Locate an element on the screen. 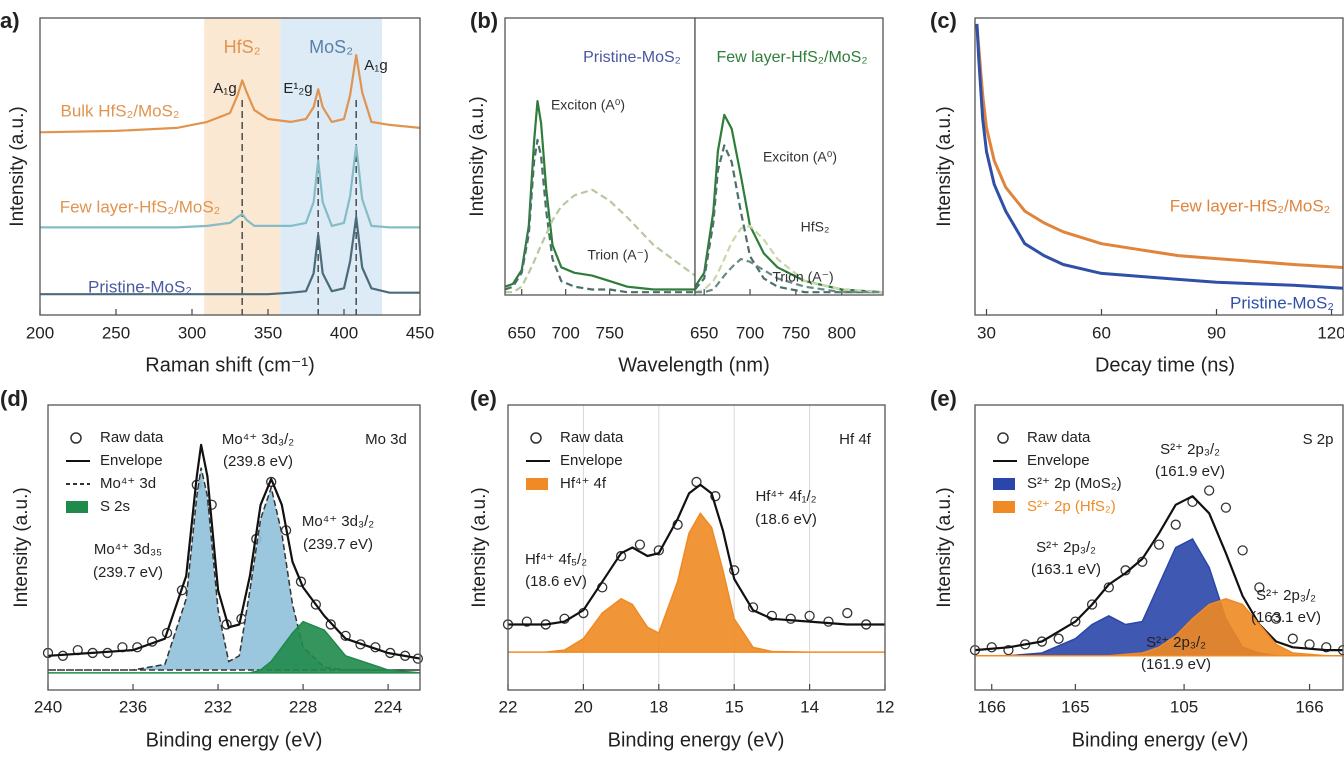 Image resolution: width=1344 pixels, height=768 pixels. panel-subtitle: Pristine-MoS₂ is located at coordinates (632, 57).